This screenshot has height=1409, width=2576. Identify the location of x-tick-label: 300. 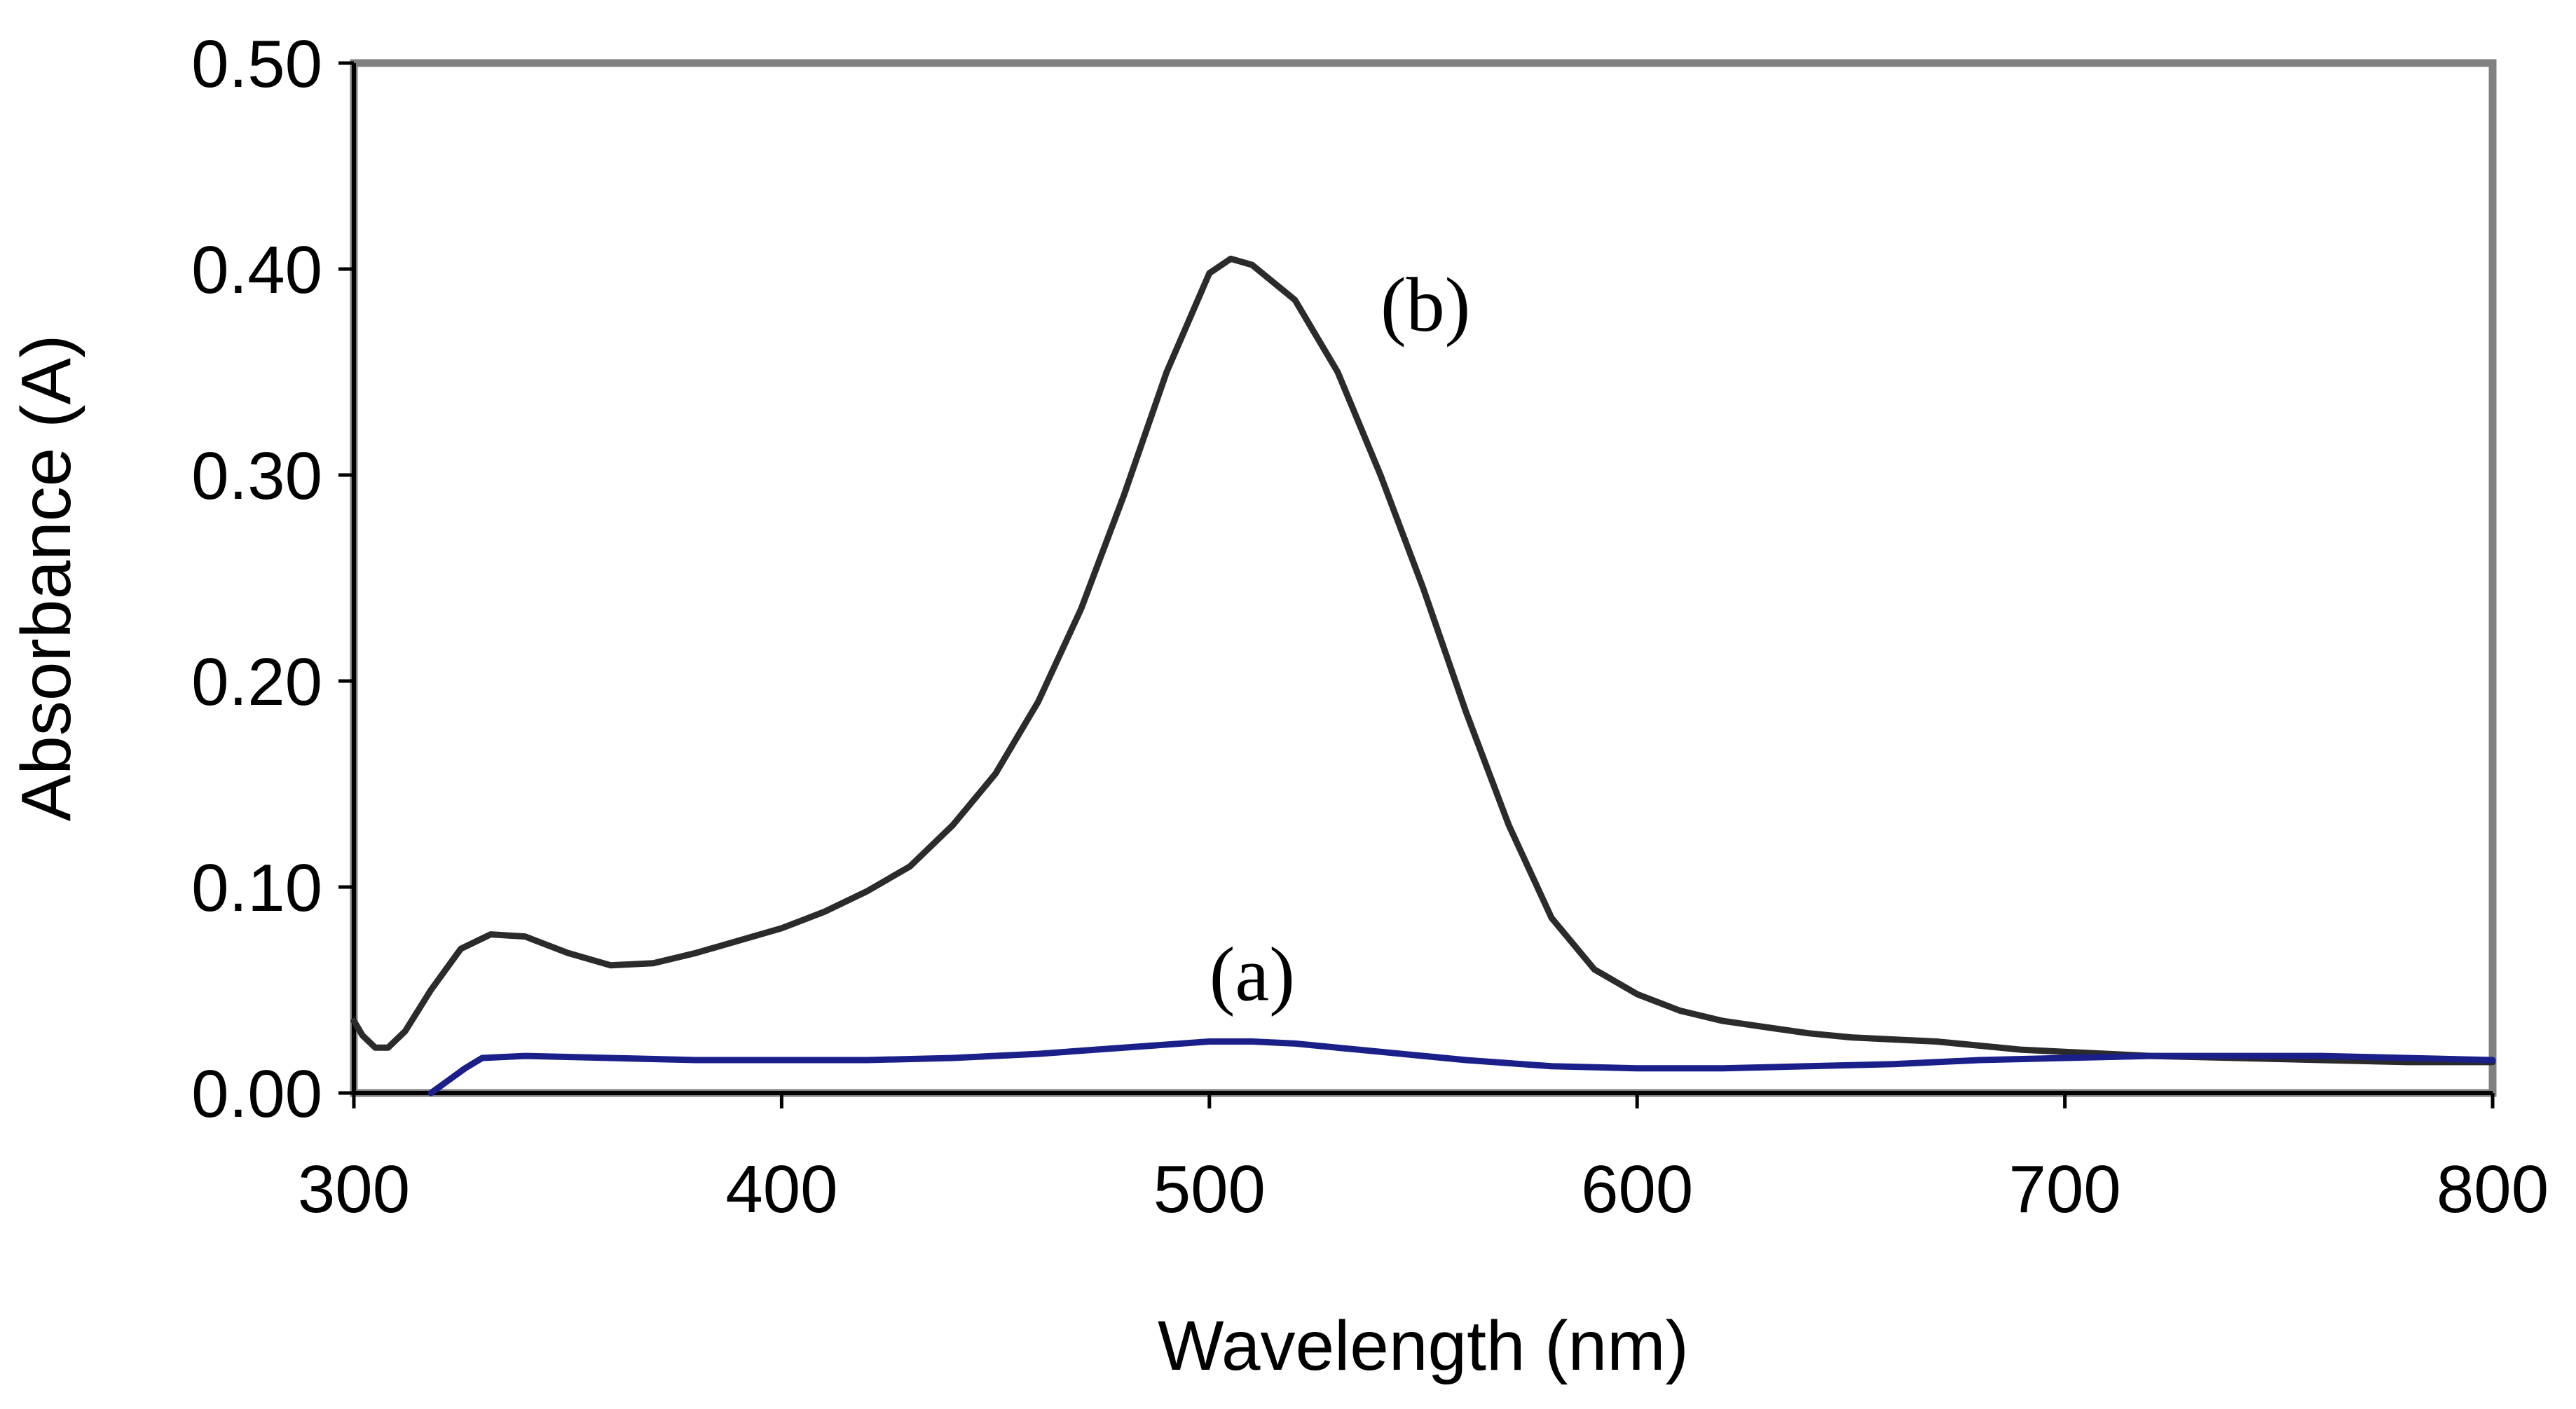
(354, 1189).